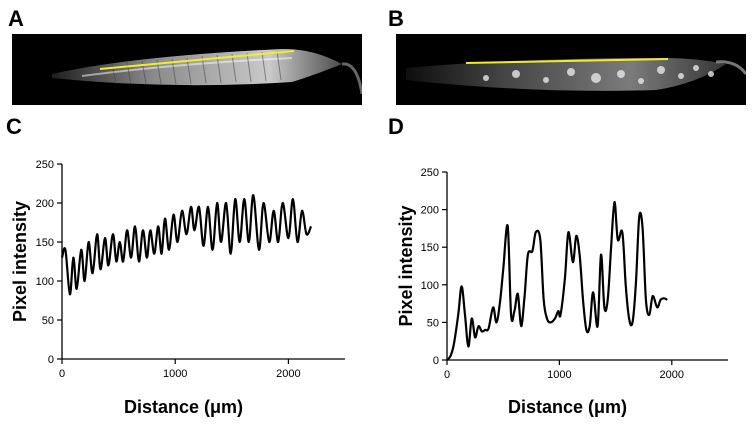  I want to click on panel-label-b: B, so click(396, 18).